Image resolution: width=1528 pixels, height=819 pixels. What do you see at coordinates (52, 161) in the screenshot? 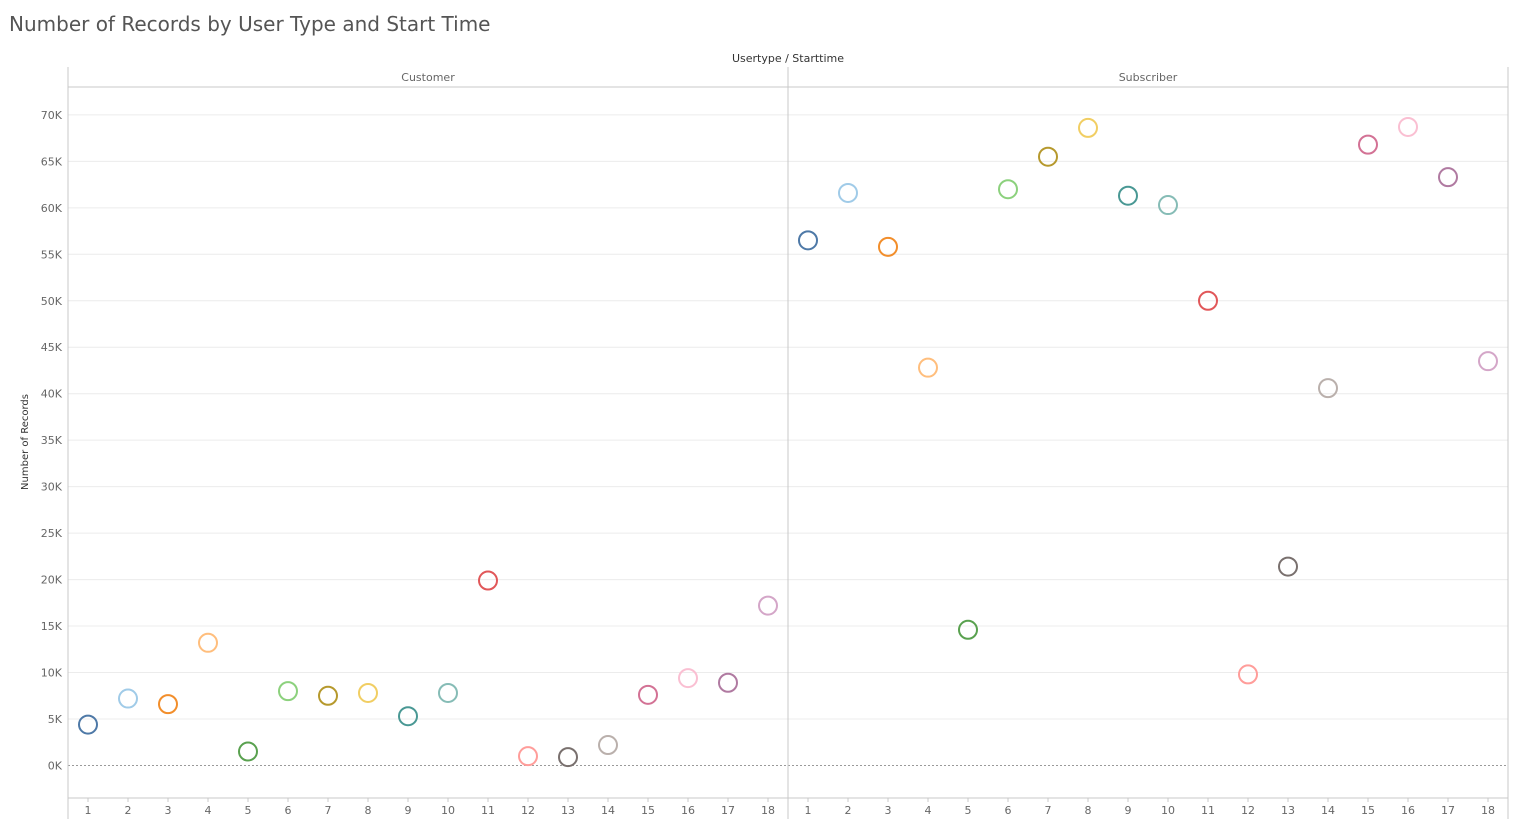
I see `y-tick-label: 65K` at bounding box center [52, 161].